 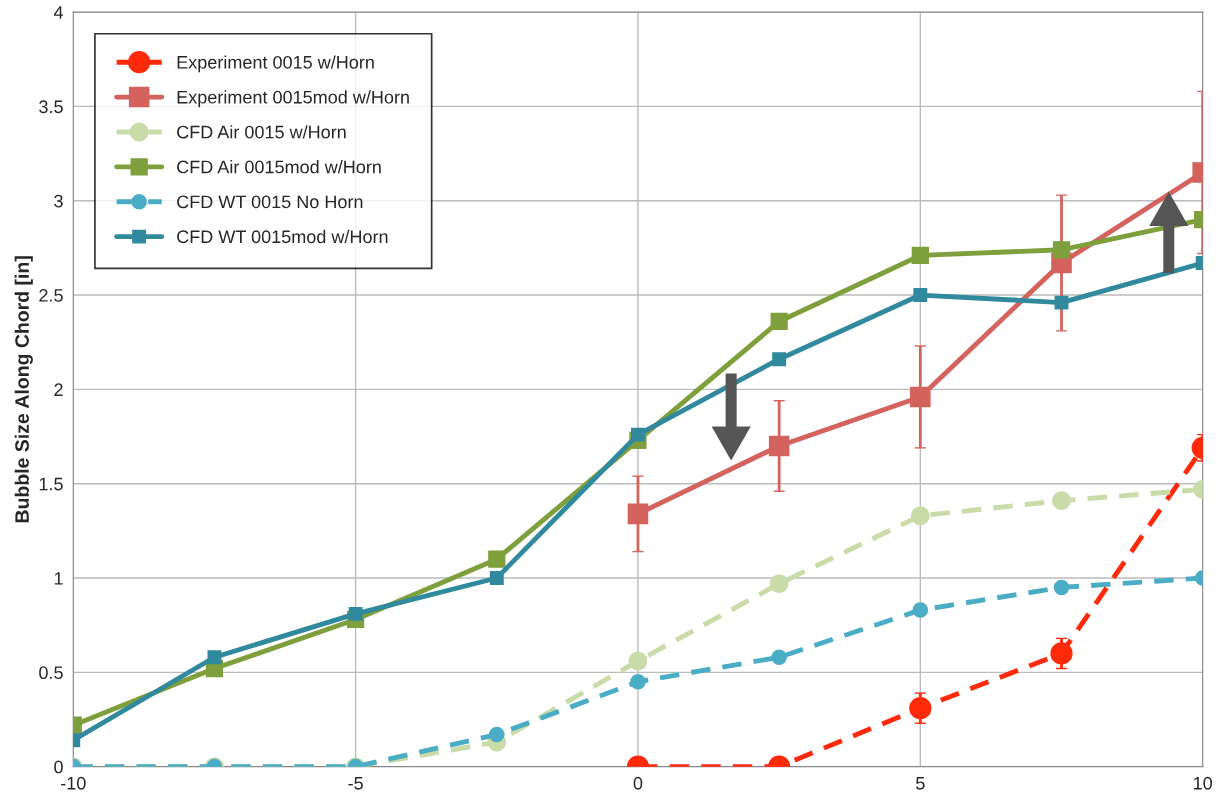 What do you see at coordinates (58, 578) in the screenshot?
I see `y-tick-label: 1` at bounding box center [58, 578].